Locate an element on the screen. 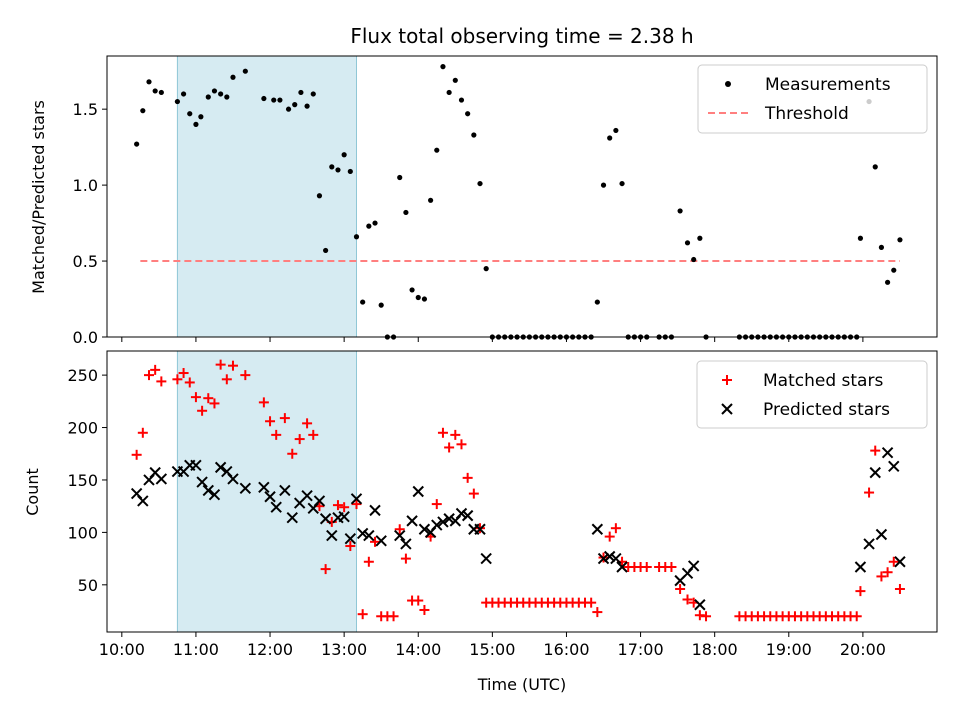 The width and height of the screenshot is (960, 720). legend-measurements-label: Measurements is located at coordinates (828, 85).